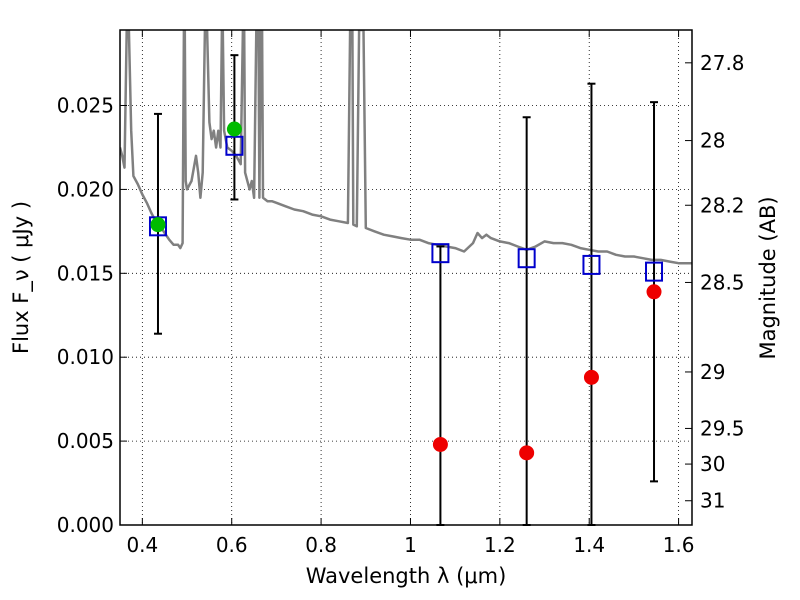 Image resolution: width=800 pixels, height=600 pixels. What do you see at coordinates (712, 141) in the screenshot?
I see `right-tick-label: 28` at bounding box center [712, 141].